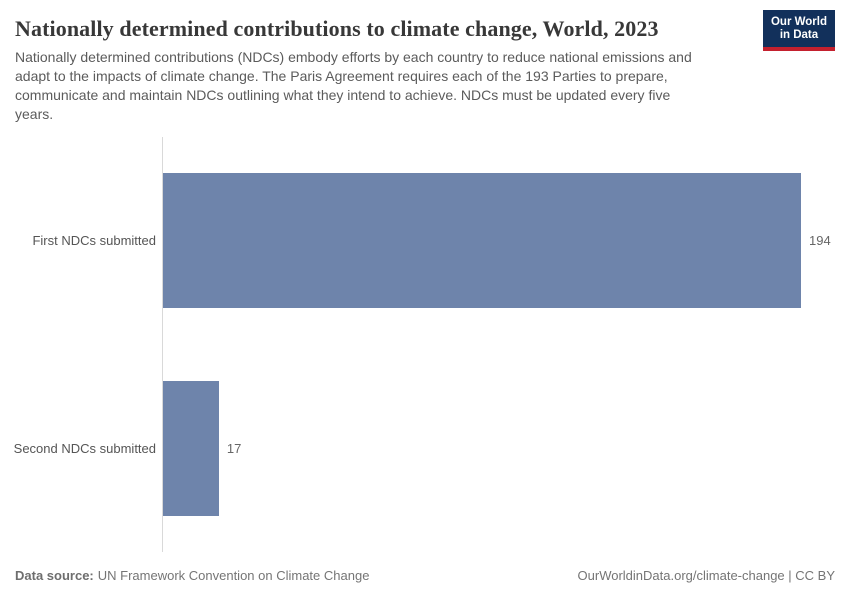 The image size is (850, 600). What do you see at coordinates (234, 448) in the screenshot?
I see `value-label-second-ndcs: 17` at bounding box center [234, 448].